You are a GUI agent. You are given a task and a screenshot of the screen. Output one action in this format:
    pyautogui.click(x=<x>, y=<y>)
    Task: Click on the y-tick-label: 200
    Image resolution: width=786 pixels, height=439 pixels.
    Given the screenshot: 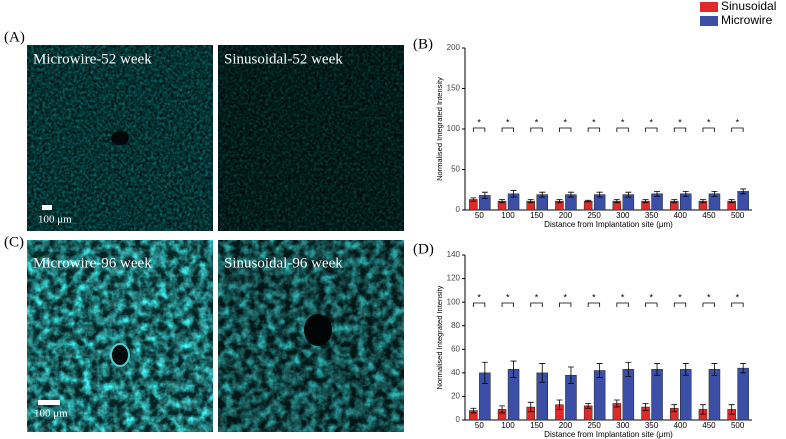 What is the action you would take?
    pyautogui.click(x=454, y=47)
    